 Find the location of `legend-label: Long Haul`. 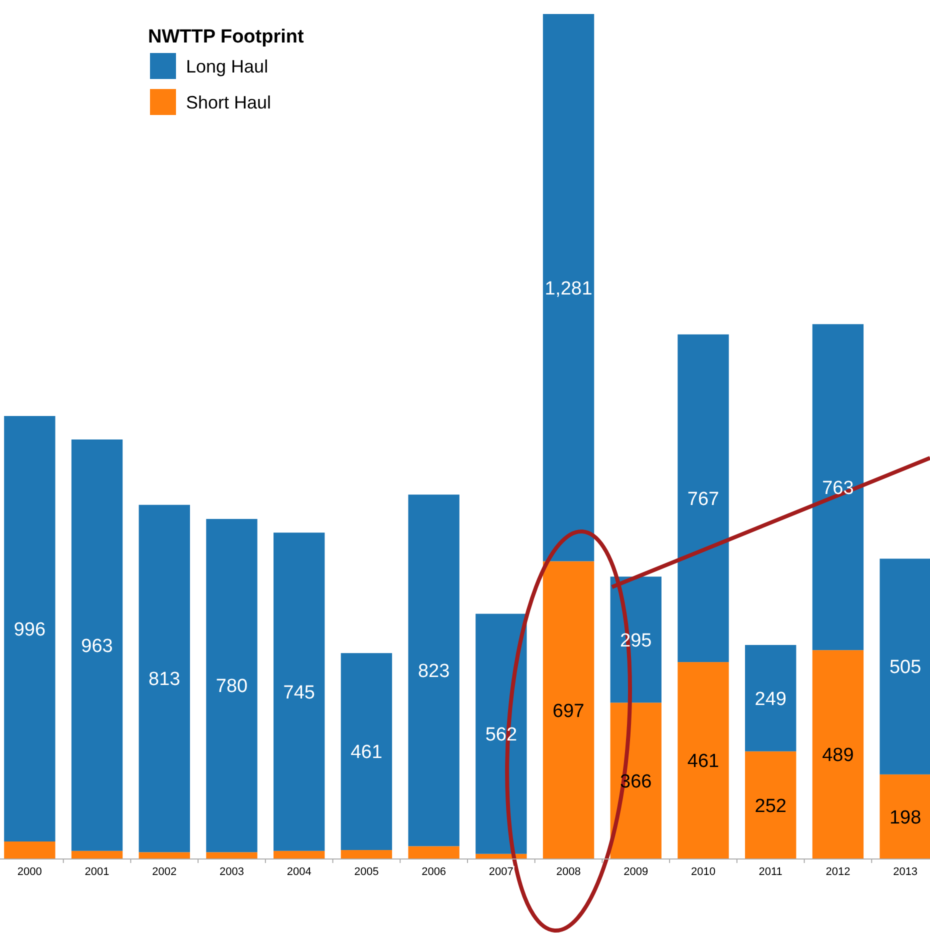

legend-label: Long Haul is located at coordinates (227, 66).